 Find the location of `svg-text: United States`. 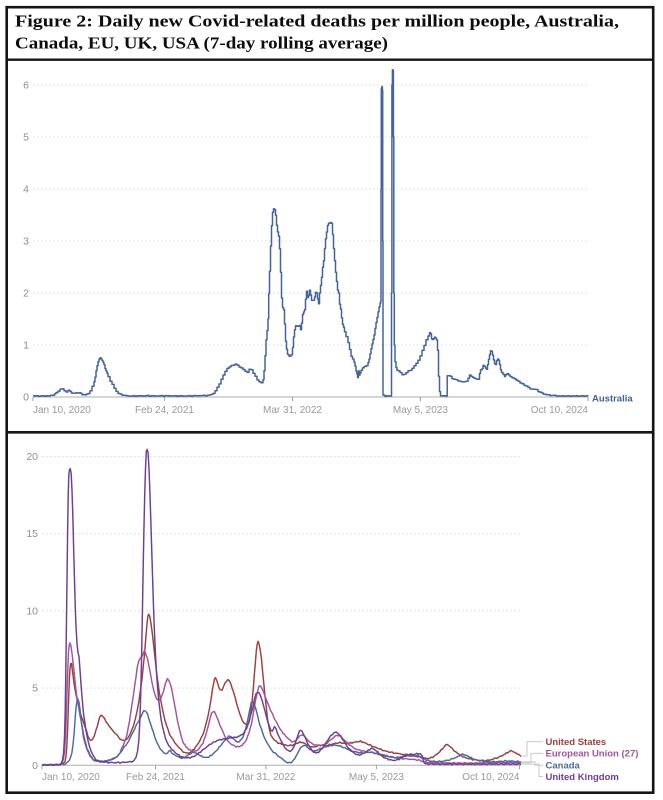

svg-text: United States is located at coordinates (576, 742).